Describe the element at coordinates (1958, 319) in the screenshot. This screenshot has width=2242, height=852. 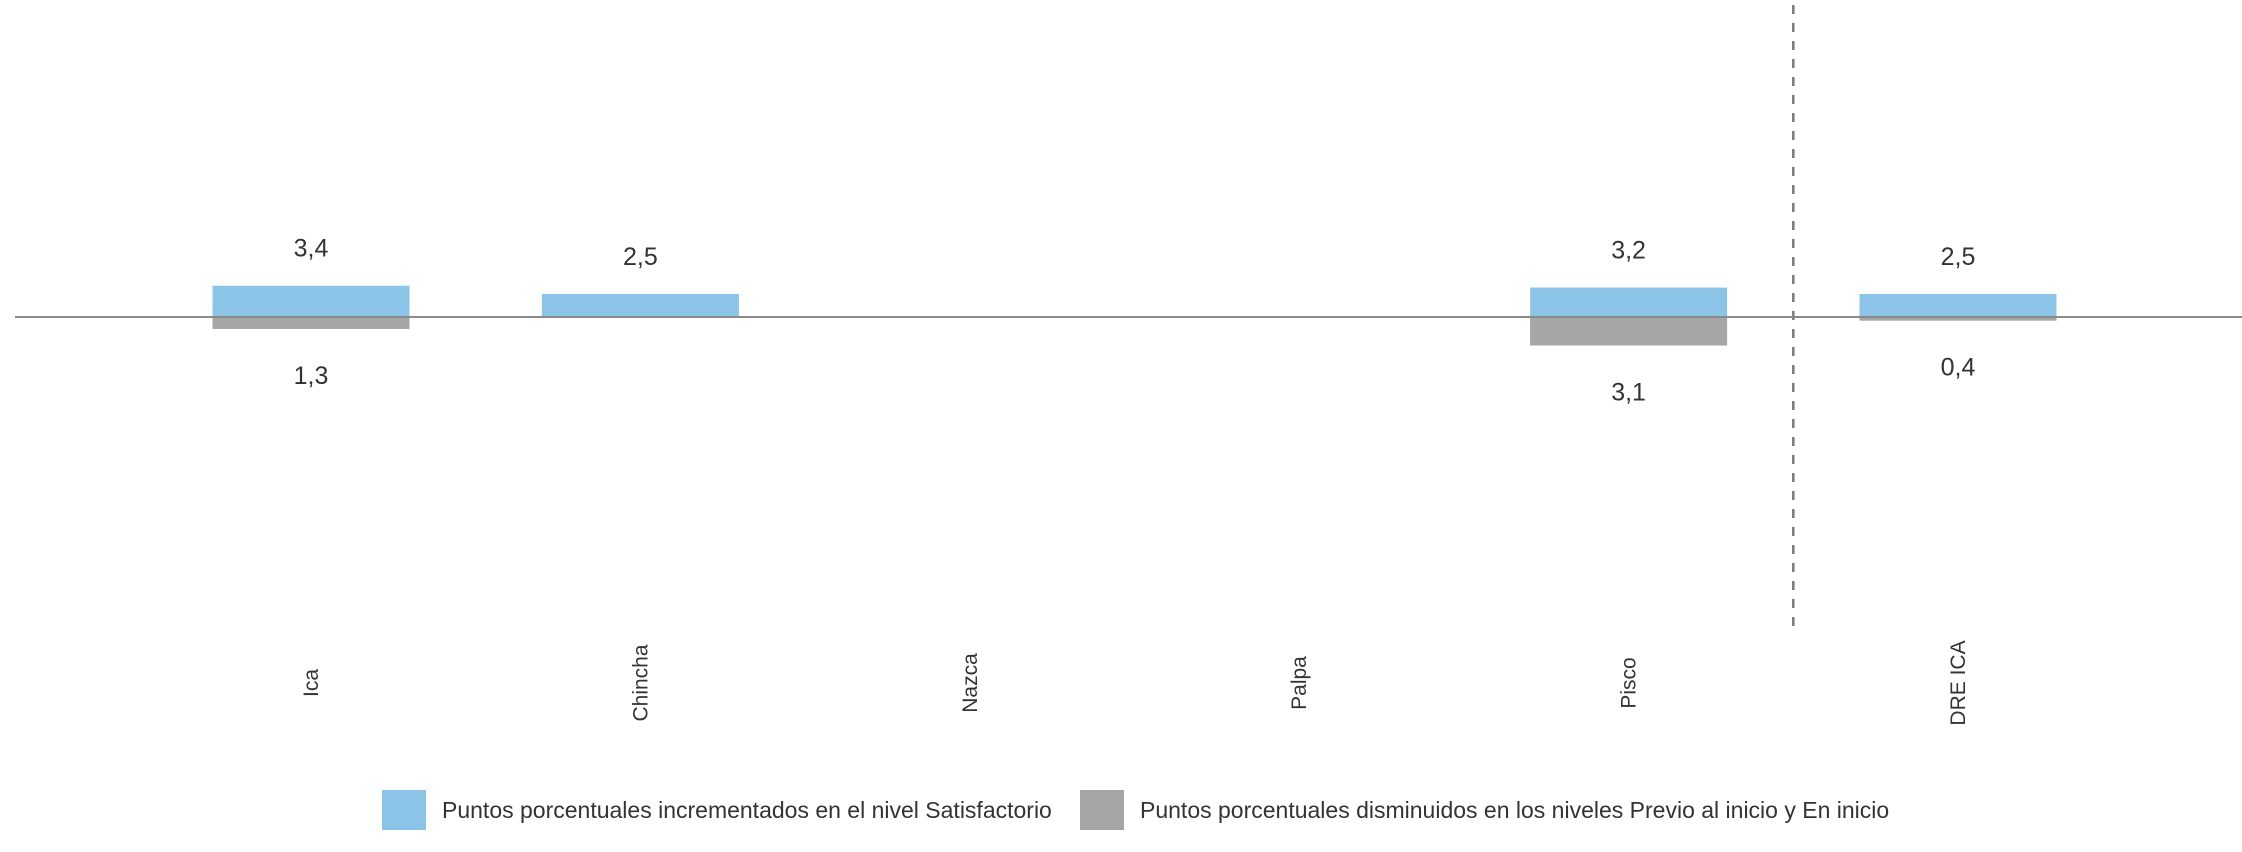
I see `bar-inicio-dre-ica` at that location.